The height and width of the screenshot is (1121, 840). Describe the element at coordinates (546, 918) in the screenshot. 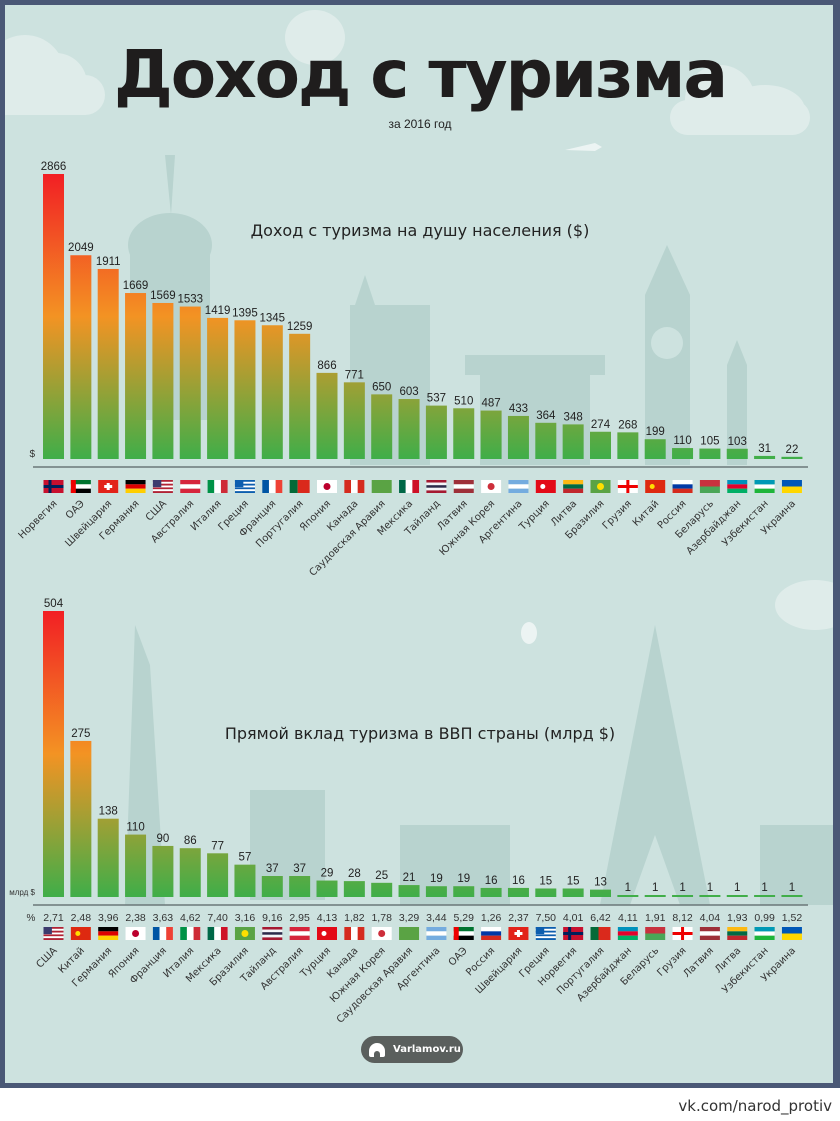

I see `percent-value: 7,50` at that location.